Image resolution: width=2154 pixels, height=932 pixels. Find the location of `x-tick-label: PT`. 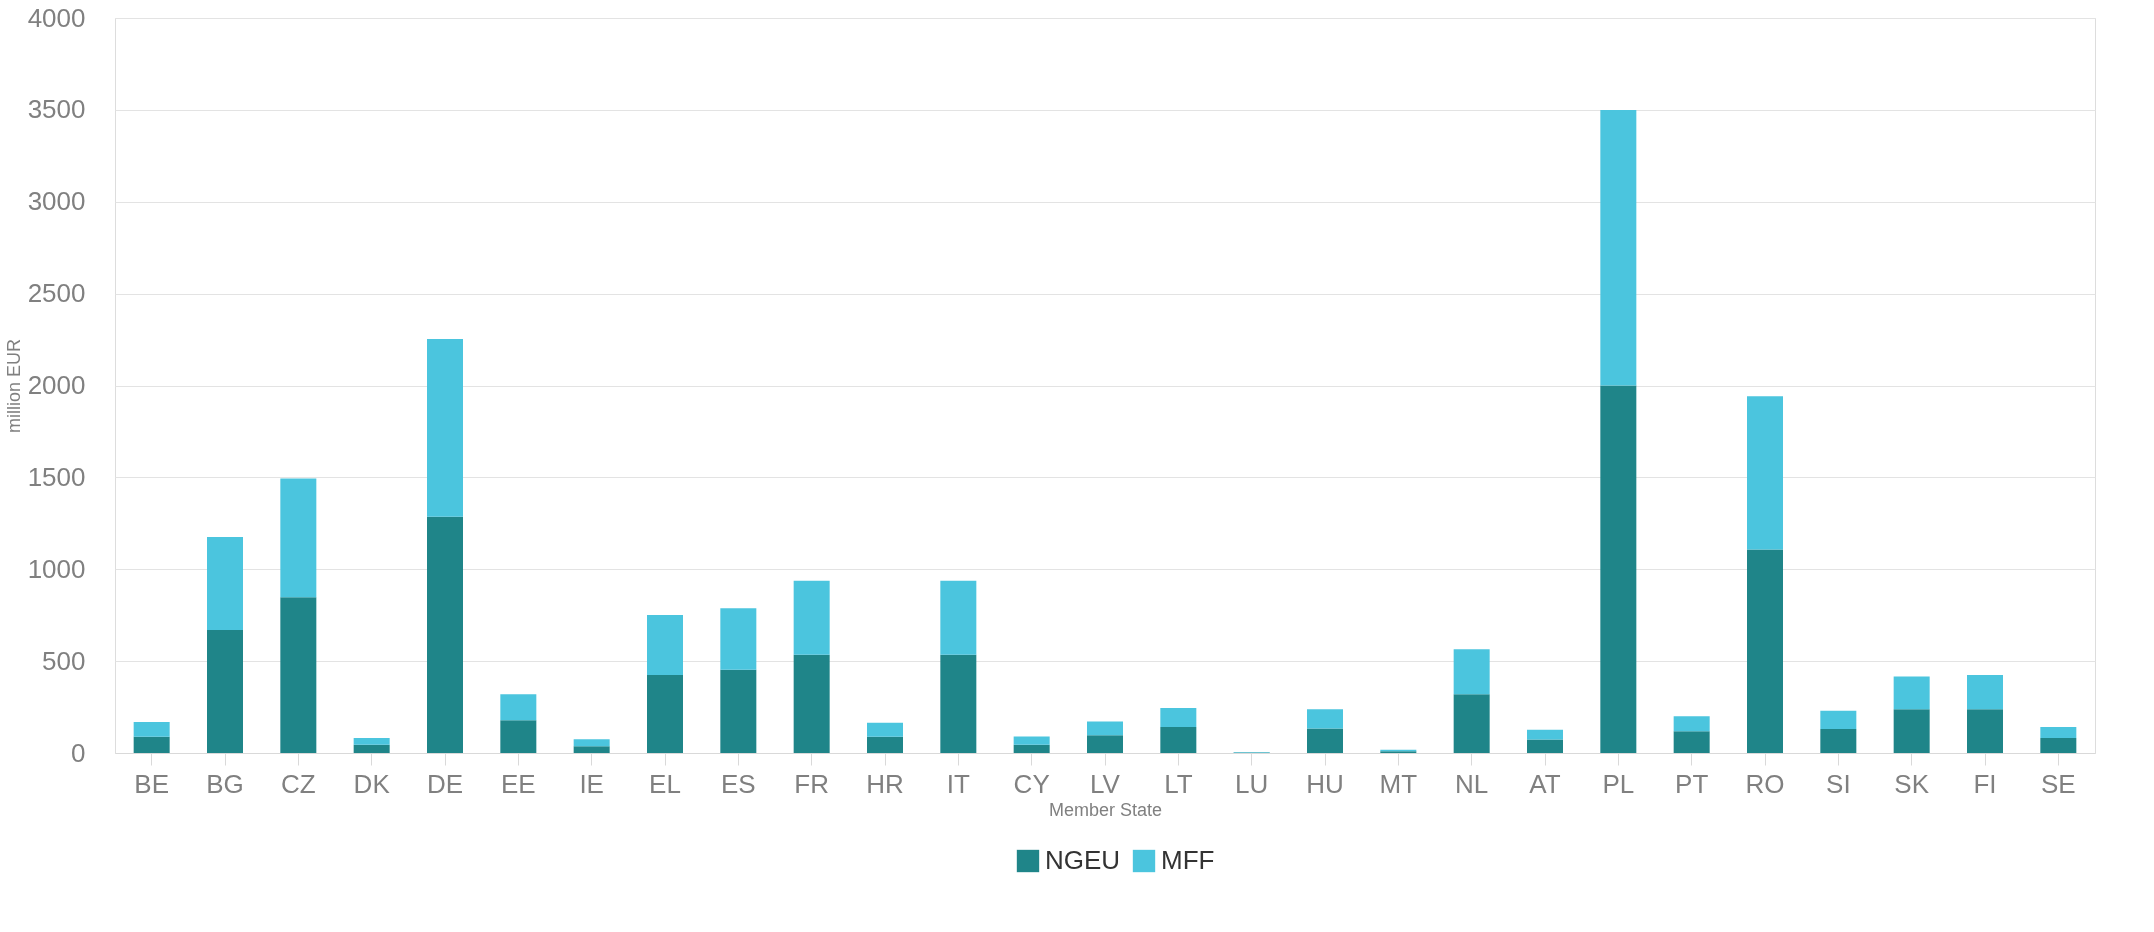

x-tick-label: PT is located at coordinates (1692, 783).